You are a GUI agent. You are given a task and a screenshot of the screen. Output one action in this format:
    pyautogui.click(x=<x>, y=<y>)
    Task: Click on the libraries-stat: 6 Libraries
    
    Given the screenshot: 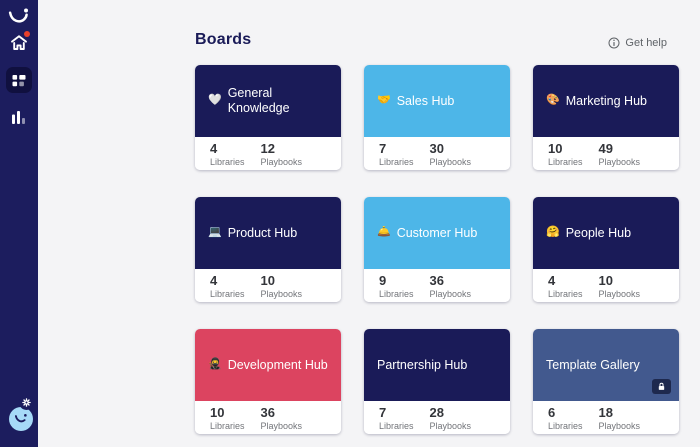 What is the action you would take?
    pyautogui.click(x=565, y=418)
    